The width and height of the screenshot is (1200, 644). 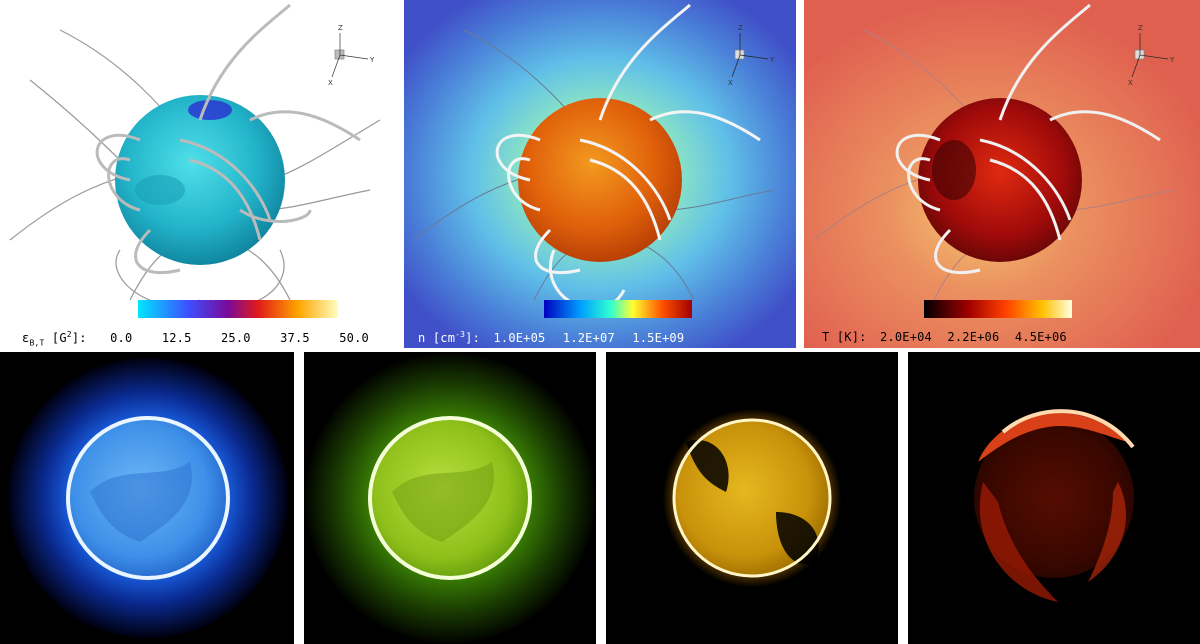 I want to click on field-lines-front, so click(x=228, y=139).